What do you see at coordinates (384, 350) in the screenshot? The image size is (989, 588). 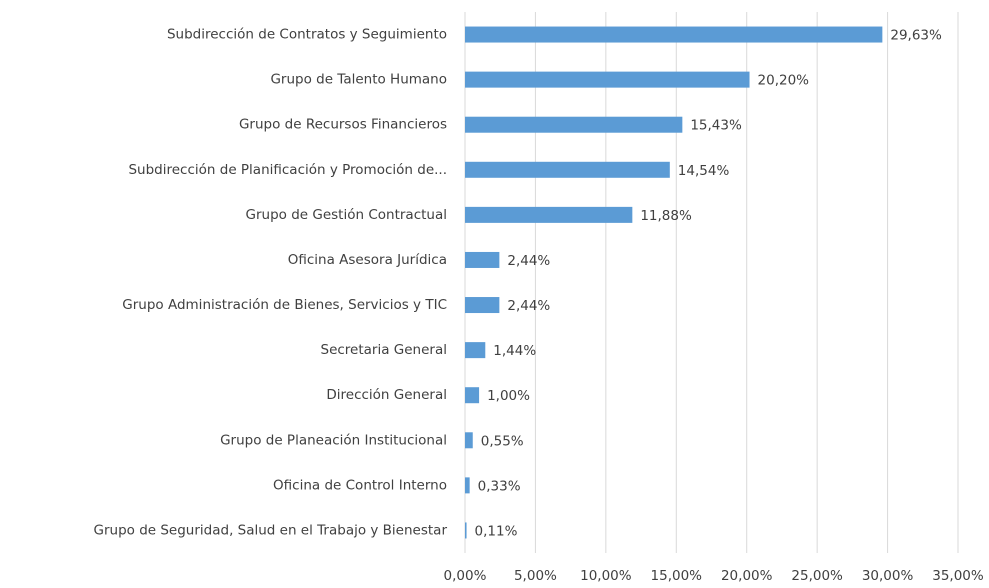 I see `y-tick-label: Secretaria General` at bounding box center [384, 350].